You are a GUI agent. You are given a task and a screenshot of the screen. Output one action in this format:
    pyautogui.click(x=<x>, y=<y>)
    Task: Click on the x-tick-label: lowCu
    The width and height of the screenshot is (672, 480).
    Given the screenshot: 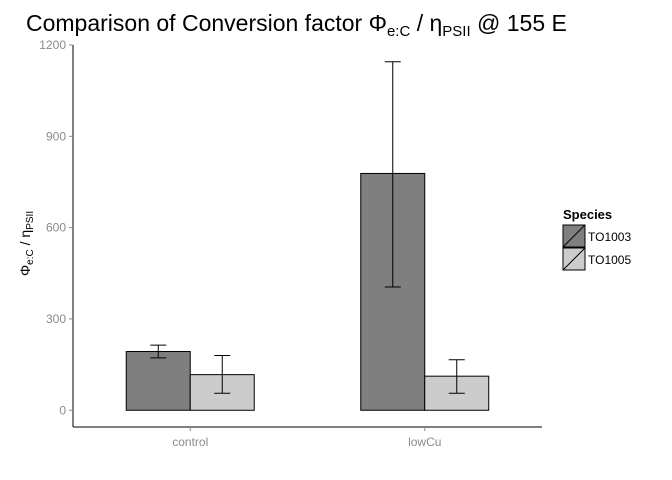 What is the action you would take?
    pyautogui.click(x=424, y=442)
    